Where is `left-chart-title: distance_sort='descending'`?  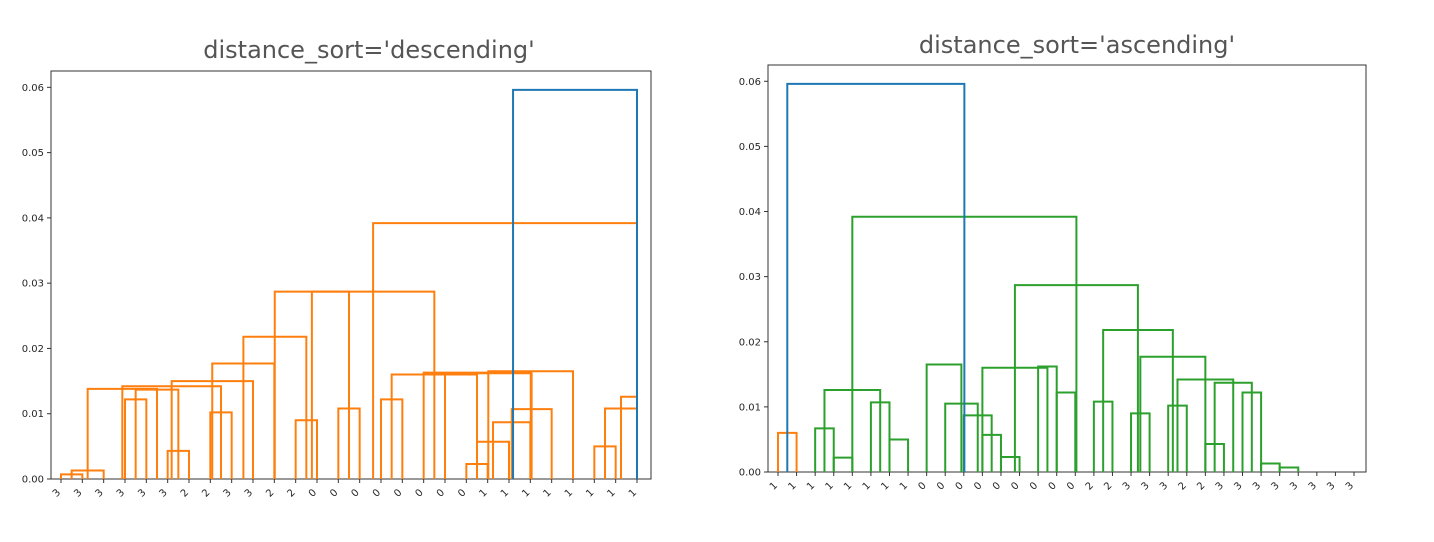
left-chart-title: distance_sort='descending' is located at coordinates (369, 50).